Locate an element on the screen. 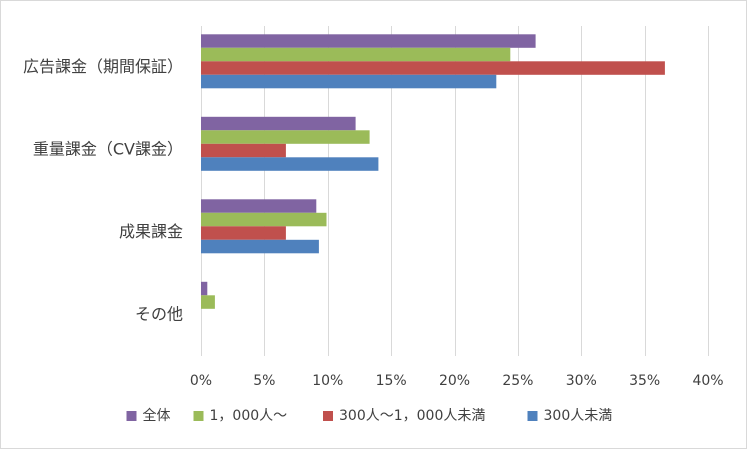 This screenshot has width=747, height=450. x-tick-labels: 0% 5% 10% 15% 20% 25% 30% 35% 40% is located at coordinates (457, 381).